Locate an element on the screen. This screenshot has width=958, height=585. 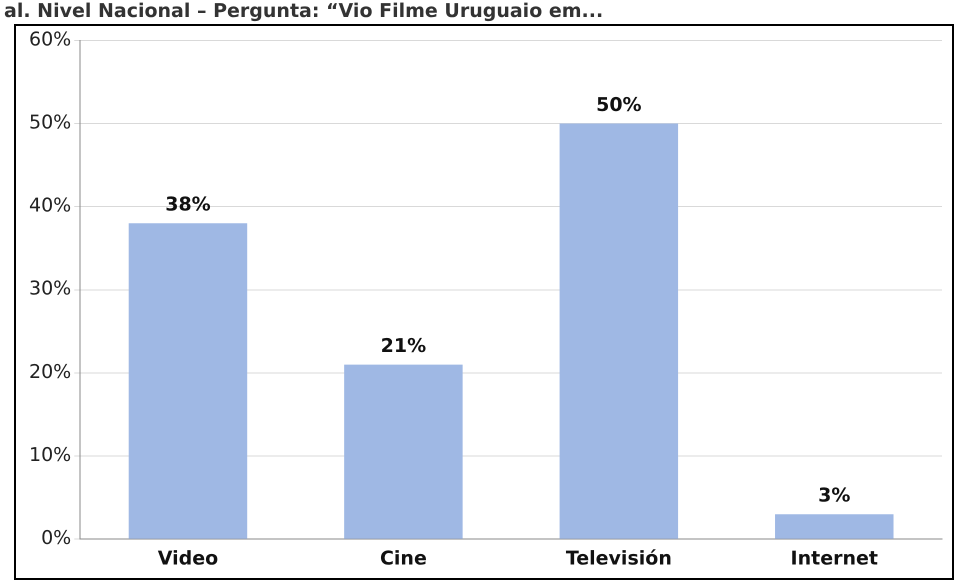
x-tick-label: Internet is located at coordinates (834, 559).